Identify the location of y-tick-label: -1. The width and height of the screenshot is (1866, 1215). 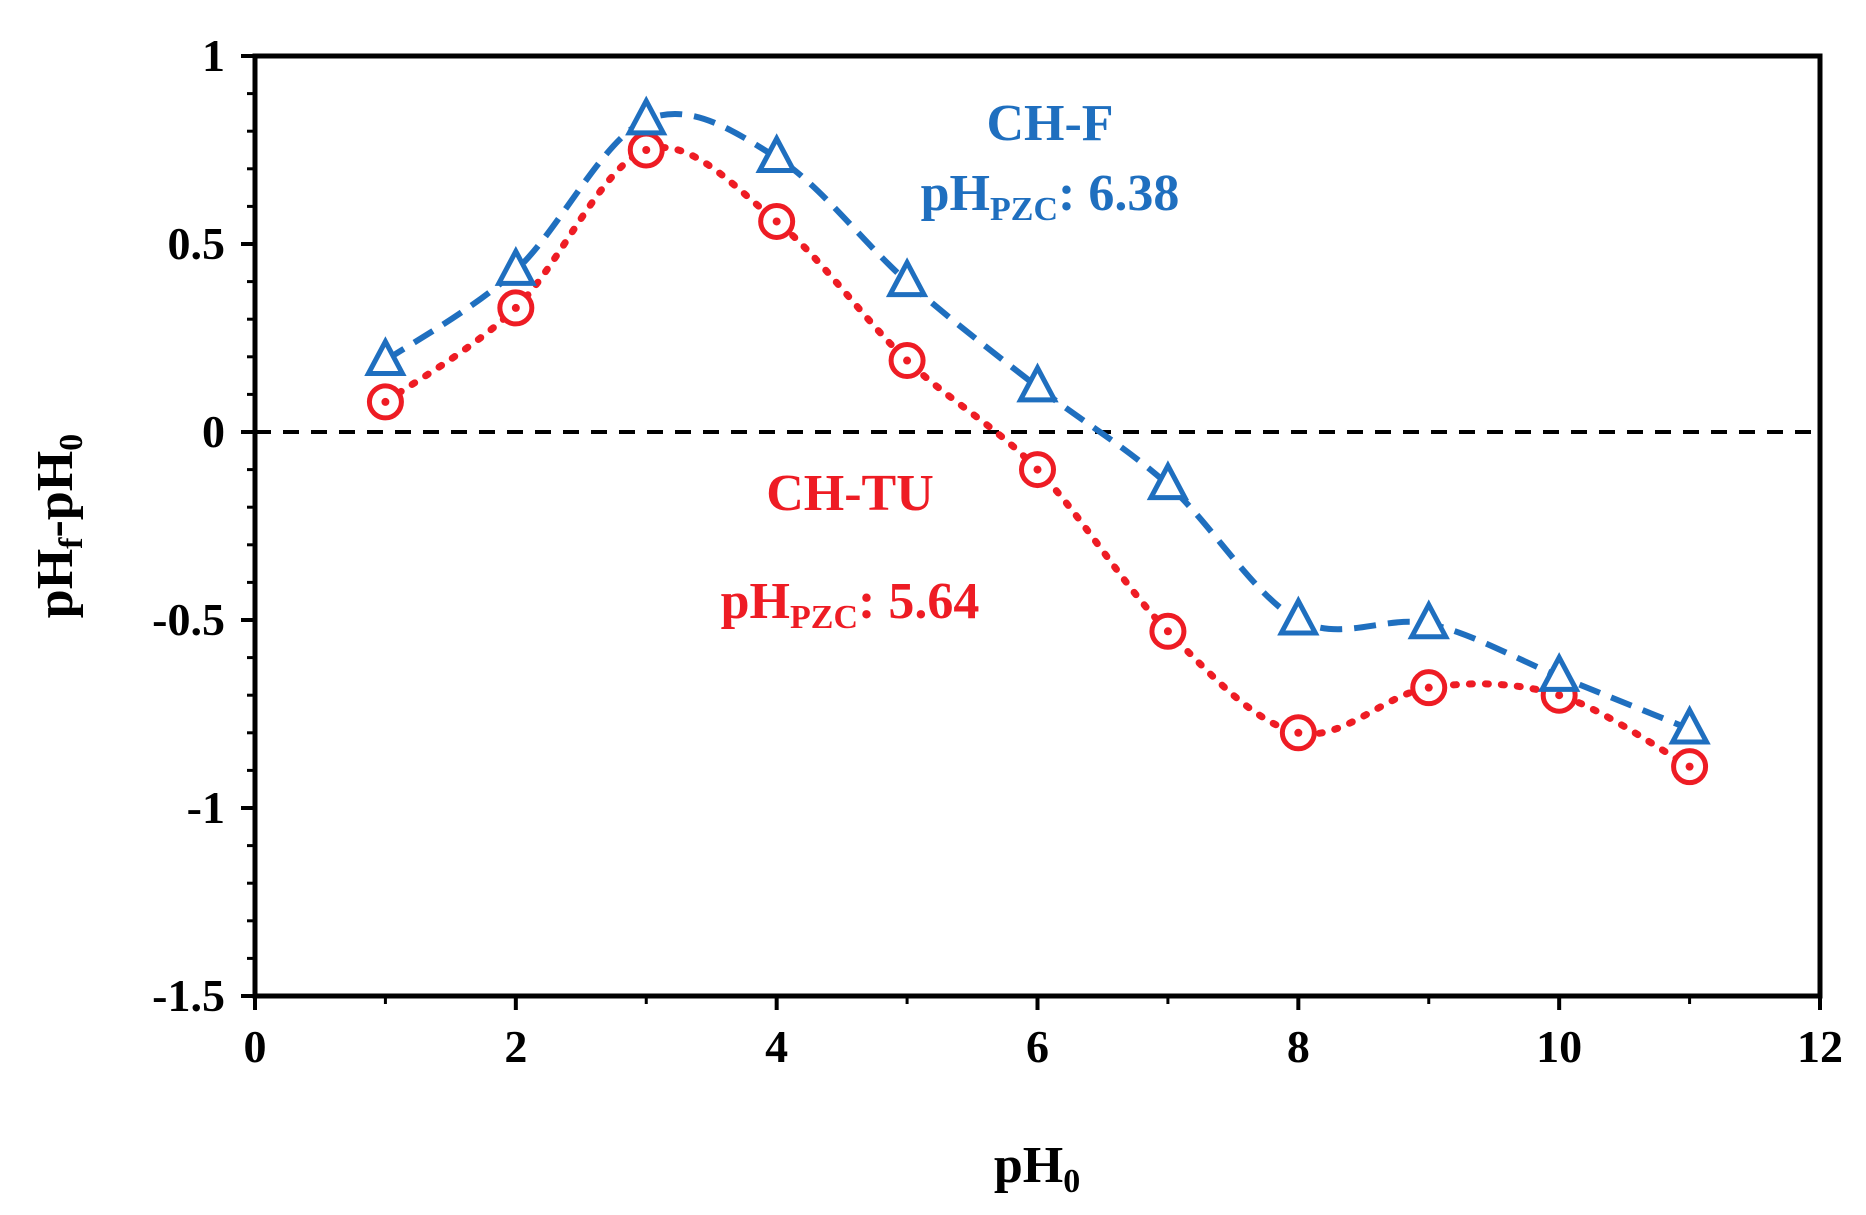
(206, 807).